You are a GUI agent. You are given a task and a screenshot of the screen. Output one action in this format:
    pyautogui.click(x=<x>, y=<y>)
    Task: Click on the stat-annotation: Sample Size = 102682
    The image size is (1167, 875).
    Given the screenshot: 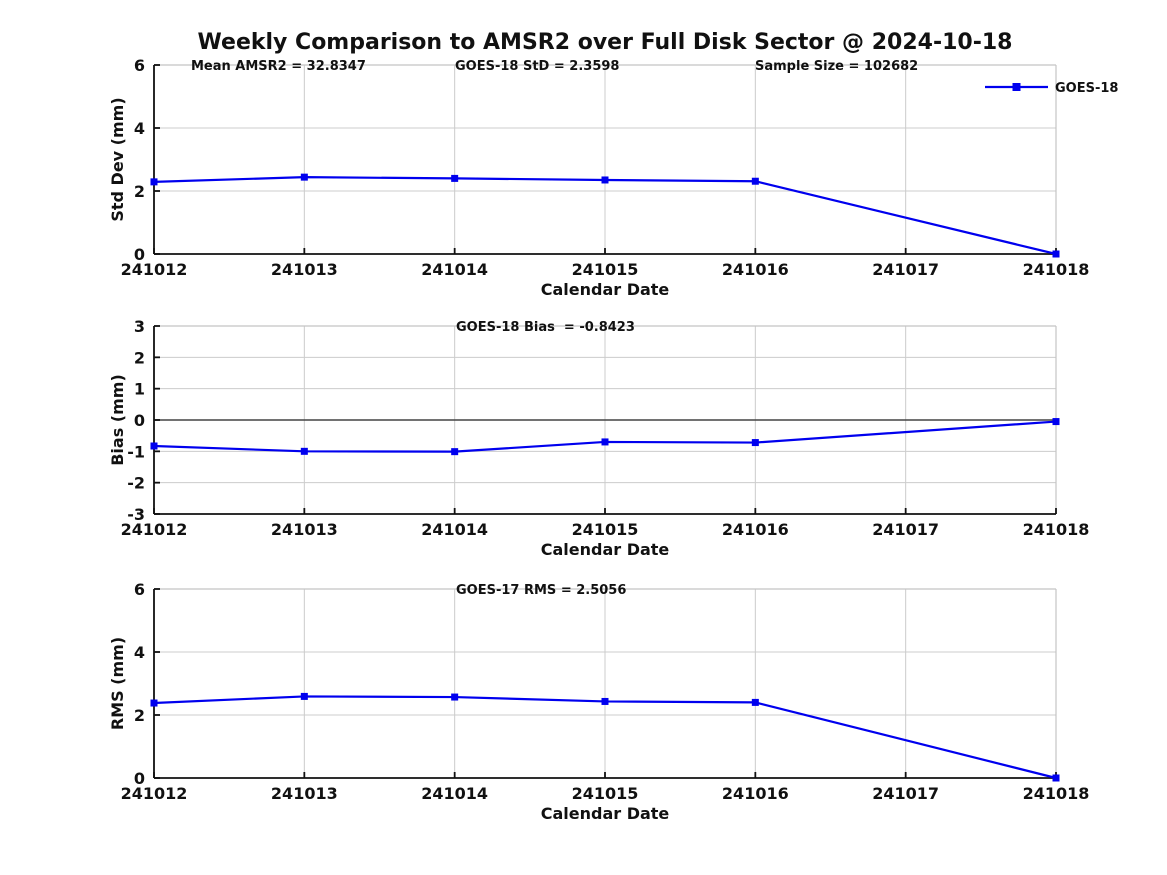 What is the action you would take?
    pyautogui.click(x=836, y=66)
    